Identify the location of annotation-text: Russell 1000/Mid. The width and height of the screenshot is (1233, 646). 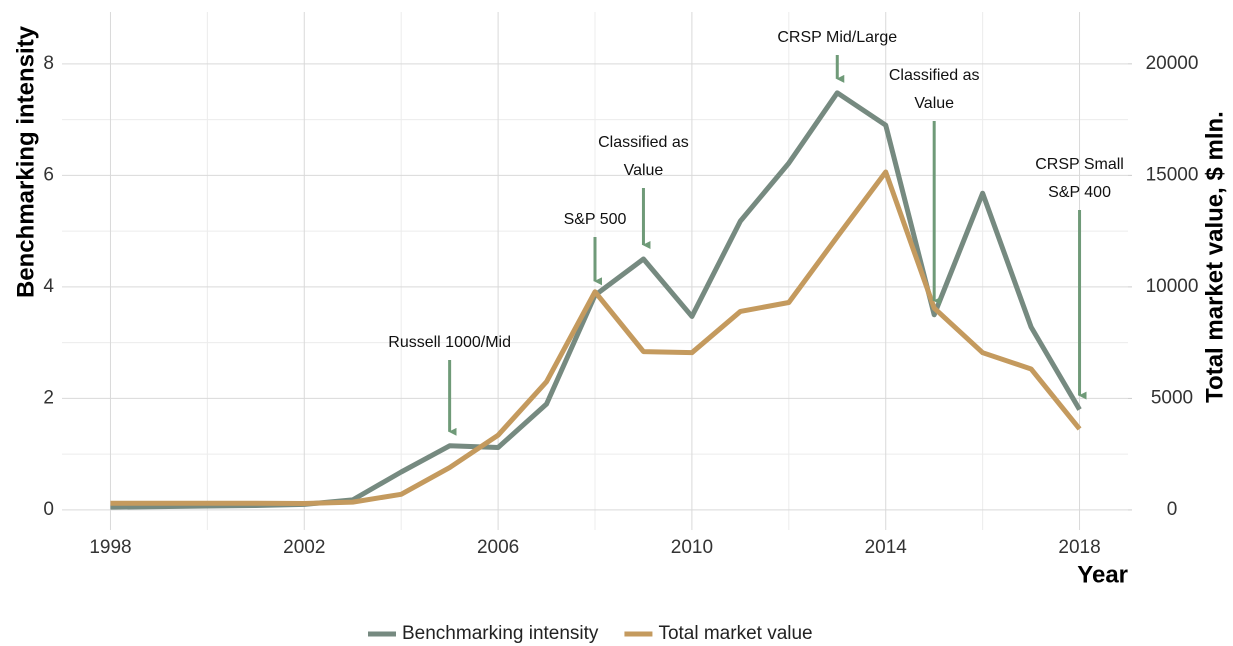
(449, 342).